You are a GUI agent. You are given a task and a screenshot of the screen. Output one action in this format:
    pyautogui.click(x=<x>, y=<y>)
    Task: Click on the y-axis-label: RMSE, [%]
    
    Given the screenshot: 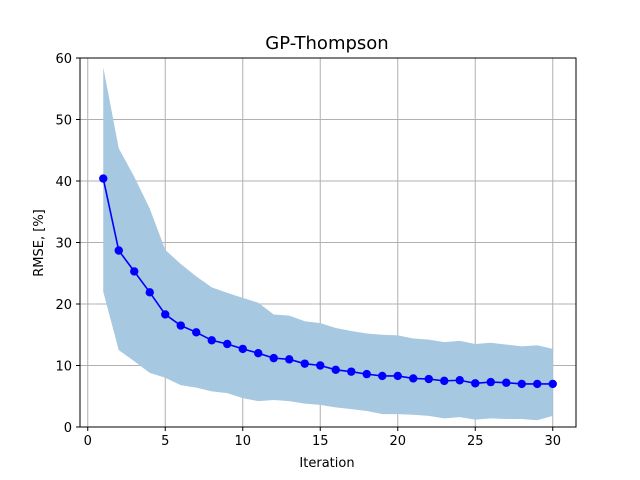 What is the action you would take?
    pyautogui.click(x=39, y=242)
    